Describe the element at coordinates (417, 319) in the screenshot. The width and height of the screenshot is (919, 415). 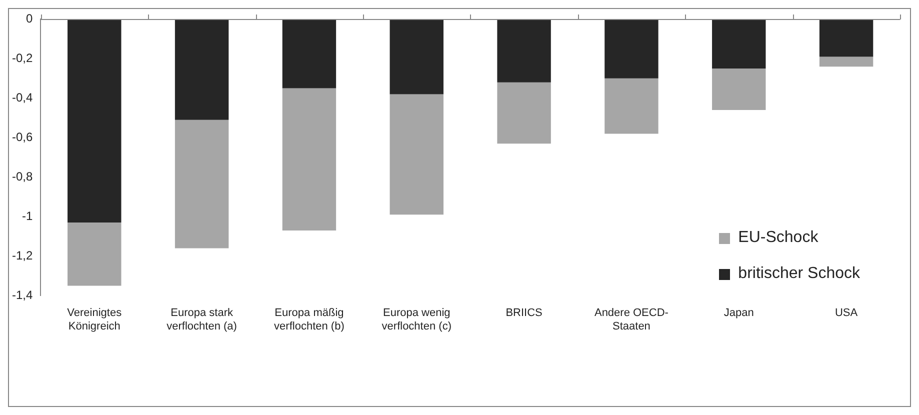
I see `x-tick-label: Europa wenig verflochten (c)` at that location.